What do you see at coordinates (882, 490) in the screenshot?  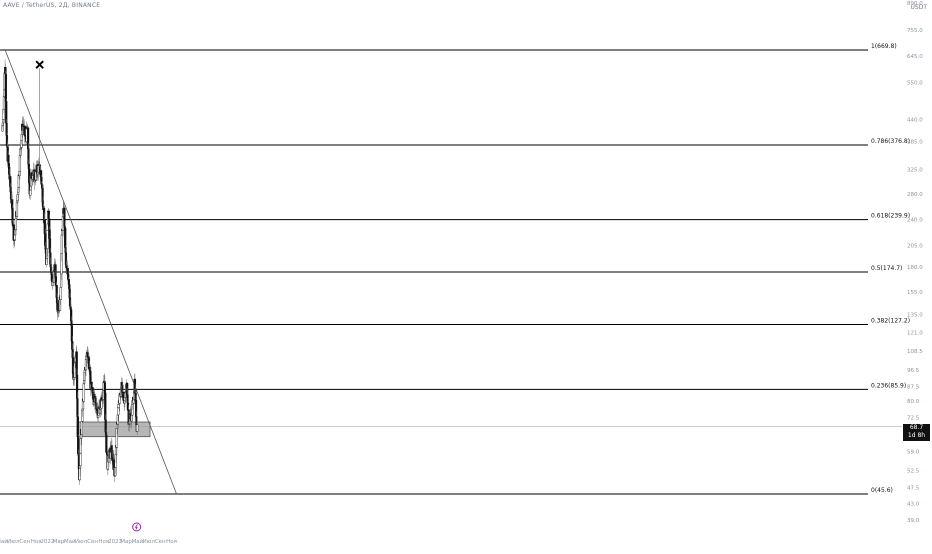 I see `fib-level-label: 0(45.6)` at bounding box center [882, 490].